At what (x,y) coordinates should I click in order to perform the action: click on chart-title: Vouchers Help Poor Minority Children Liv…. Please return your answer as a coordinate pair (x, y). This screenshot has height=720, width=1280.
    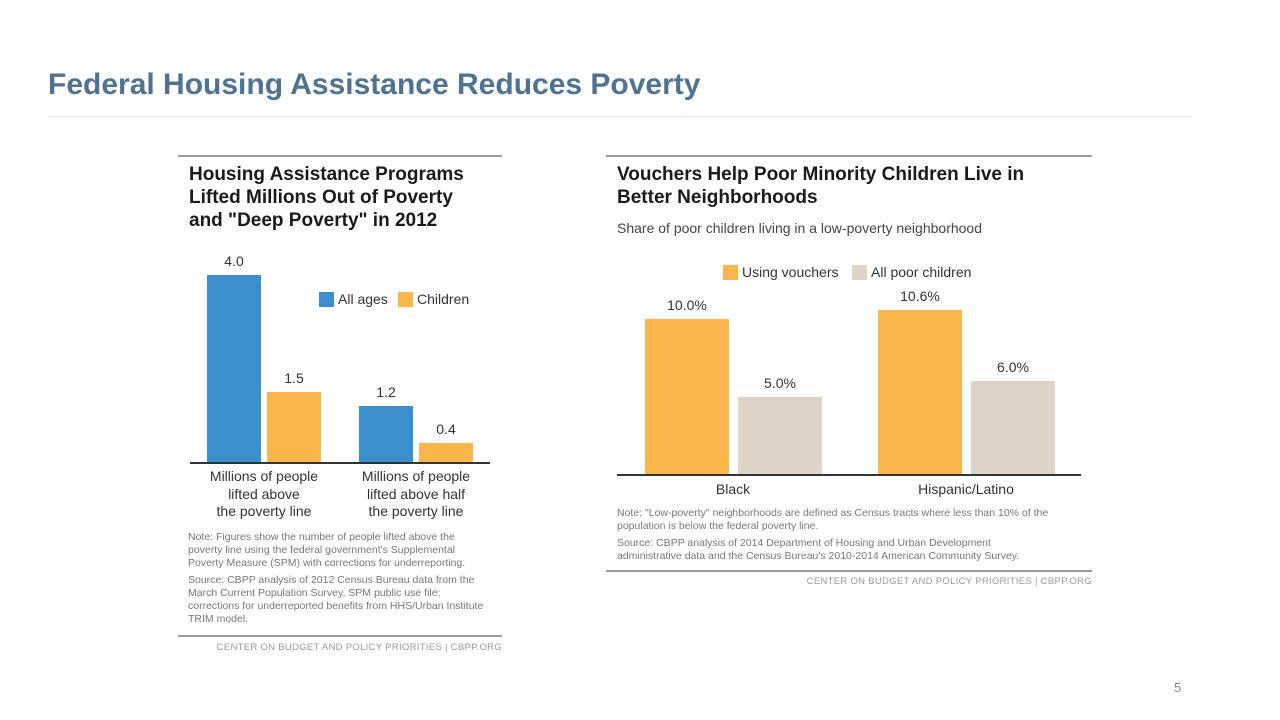
    Looking at the image, I should click on (820, 186).